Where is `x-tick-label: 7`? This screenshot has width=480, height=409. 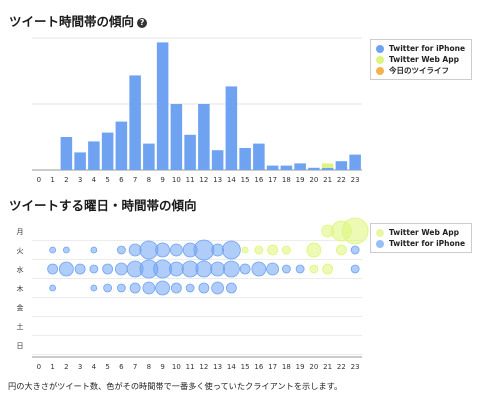 x-tick-label: 7 is located at coordinates (135, 180).